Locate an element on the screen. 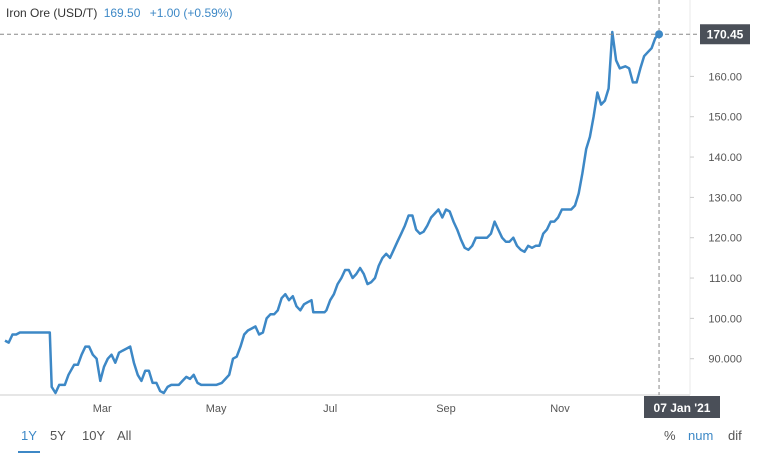  x-tick-label: Mar is located at coordinates (102, 409).